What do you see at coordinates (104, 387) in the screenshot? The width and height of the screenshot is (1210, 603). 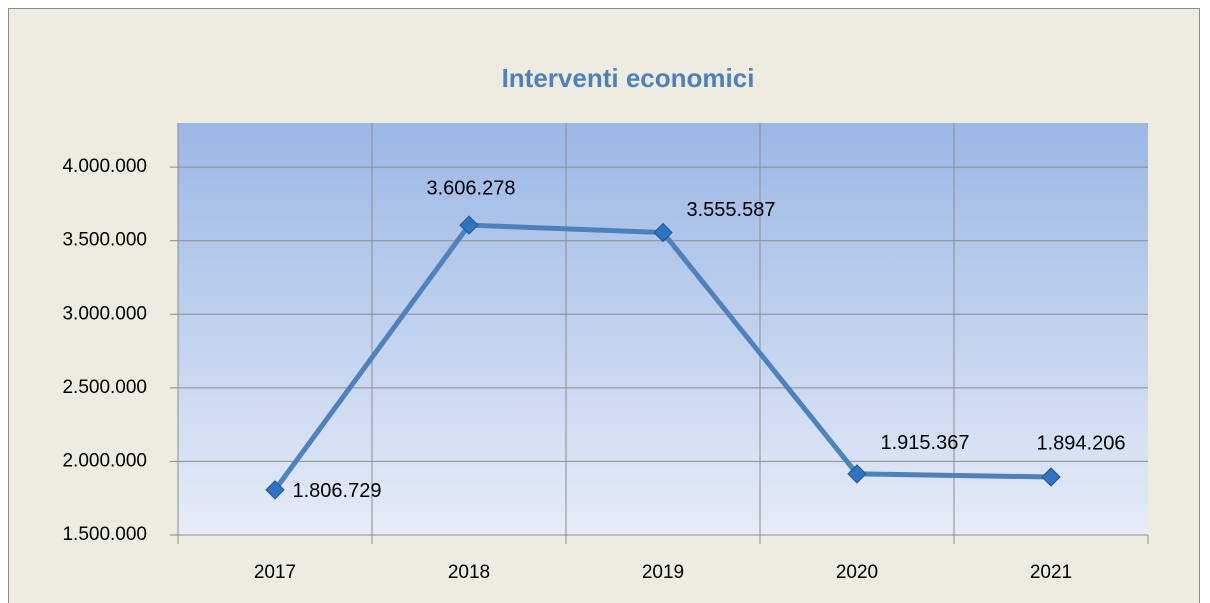 I see `y-tick-label: 2.500.000` at bounding box center [104, 387].